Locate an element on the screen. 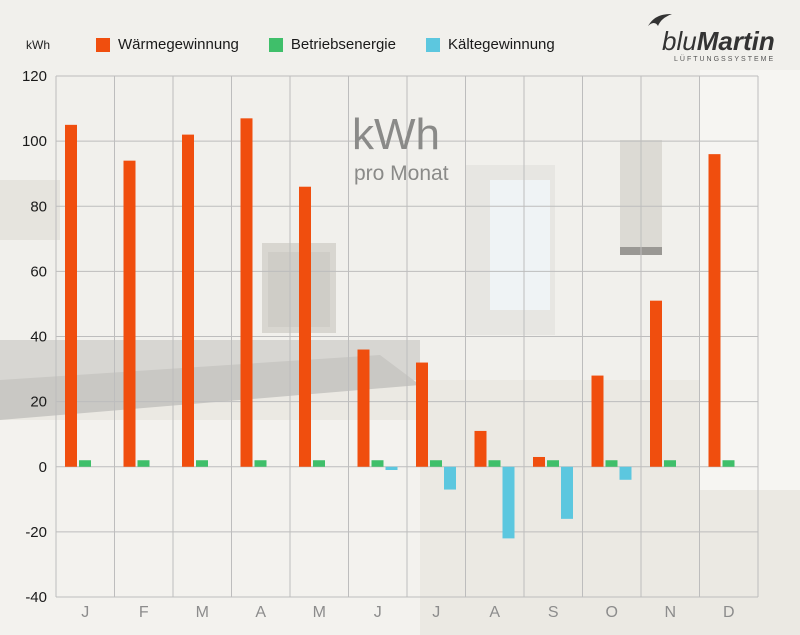 The image size is (800, 635). legend-label-betrieb: Betriebsenergie is located at coordinates (343, 44).